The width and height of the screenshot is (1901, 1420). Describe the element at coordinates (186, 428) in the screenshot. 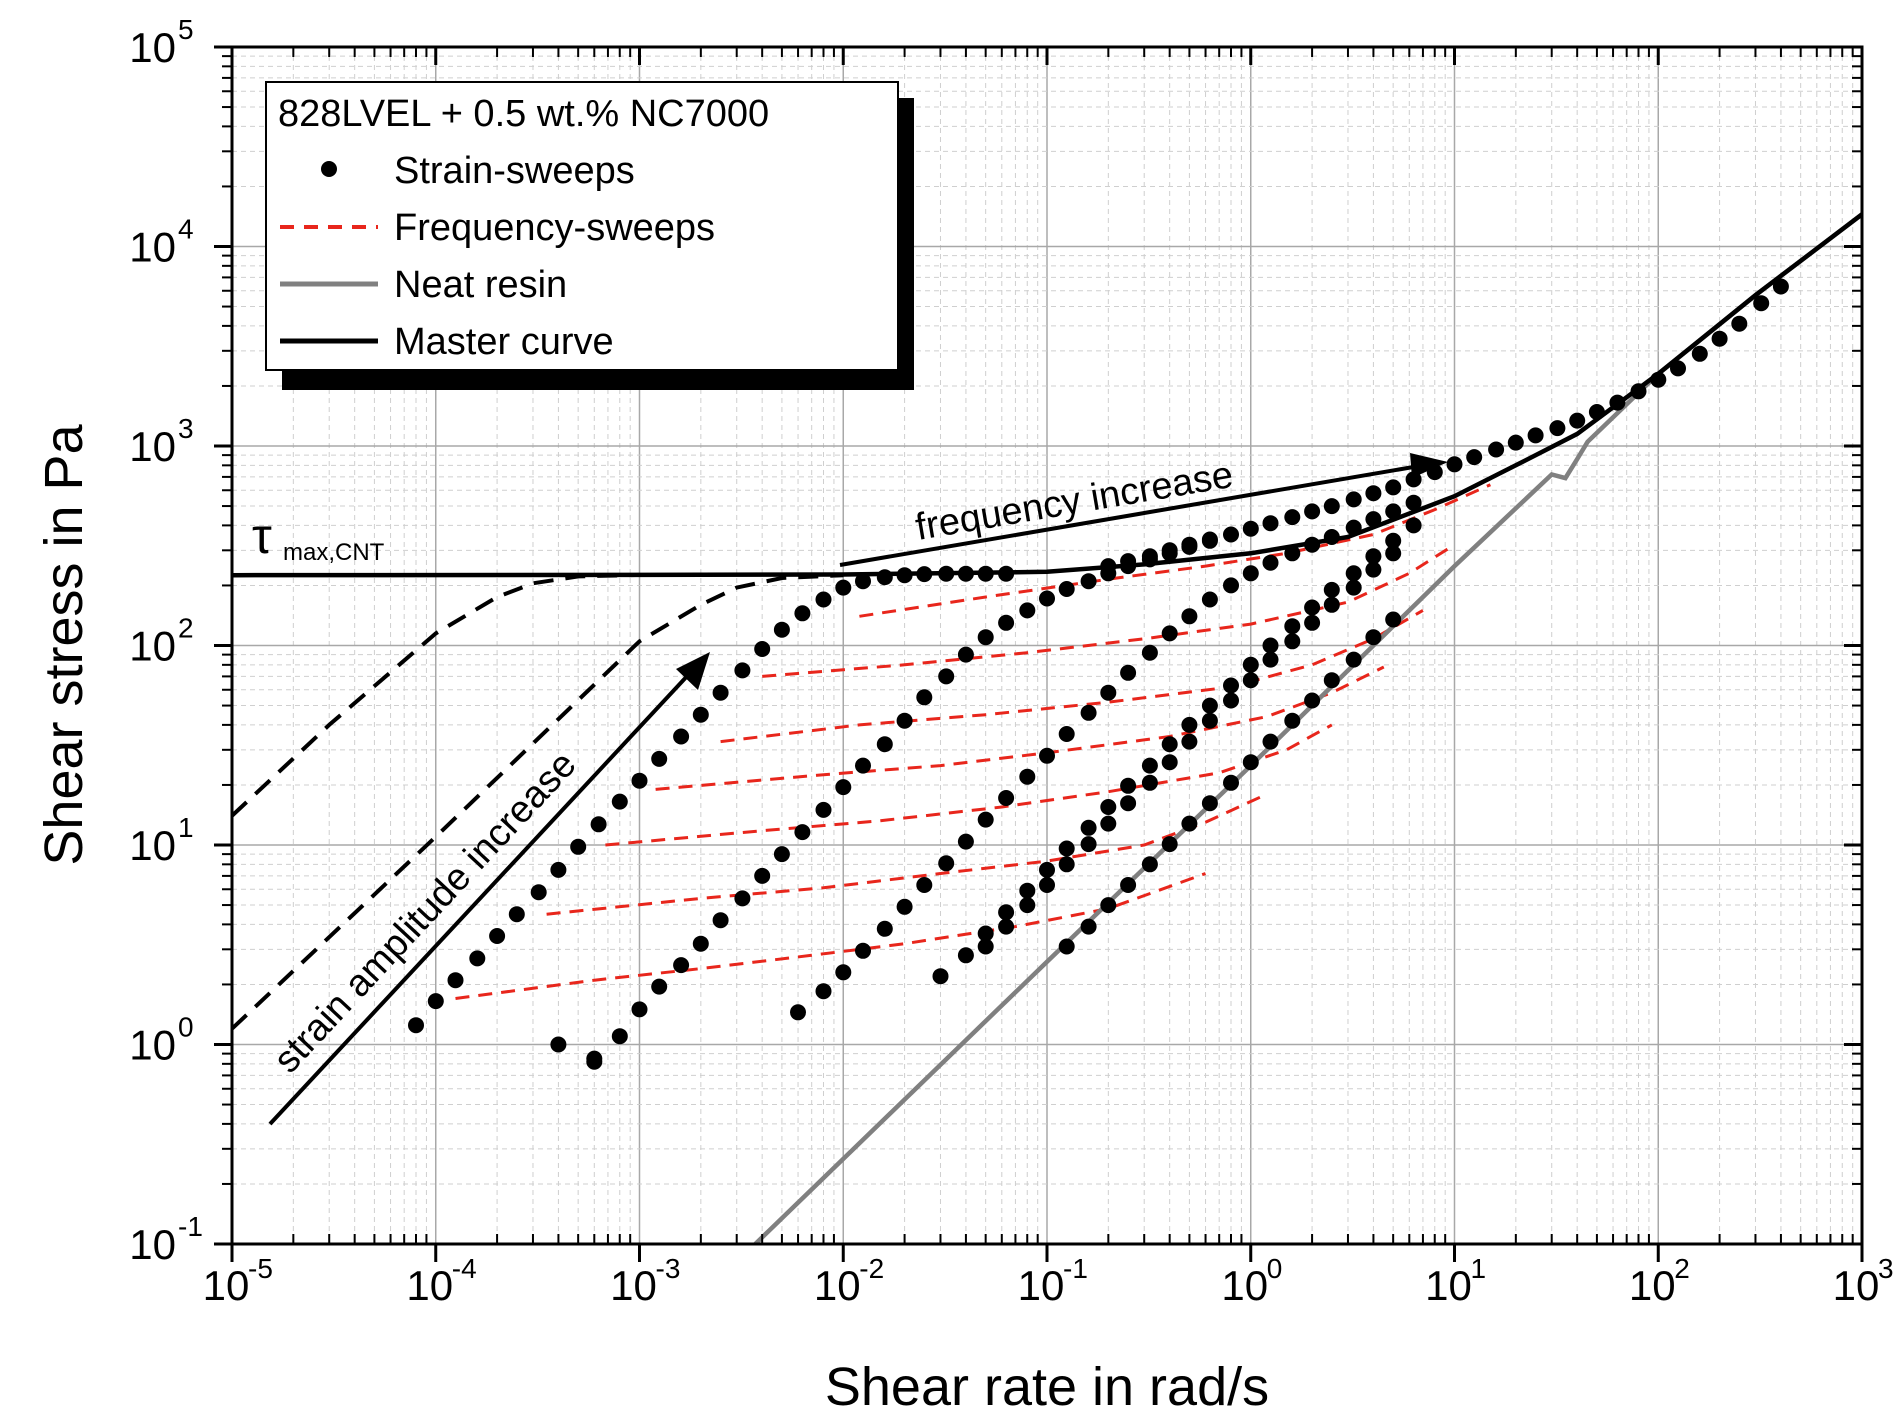

I see `y-tick-exponent: 3` at that location.